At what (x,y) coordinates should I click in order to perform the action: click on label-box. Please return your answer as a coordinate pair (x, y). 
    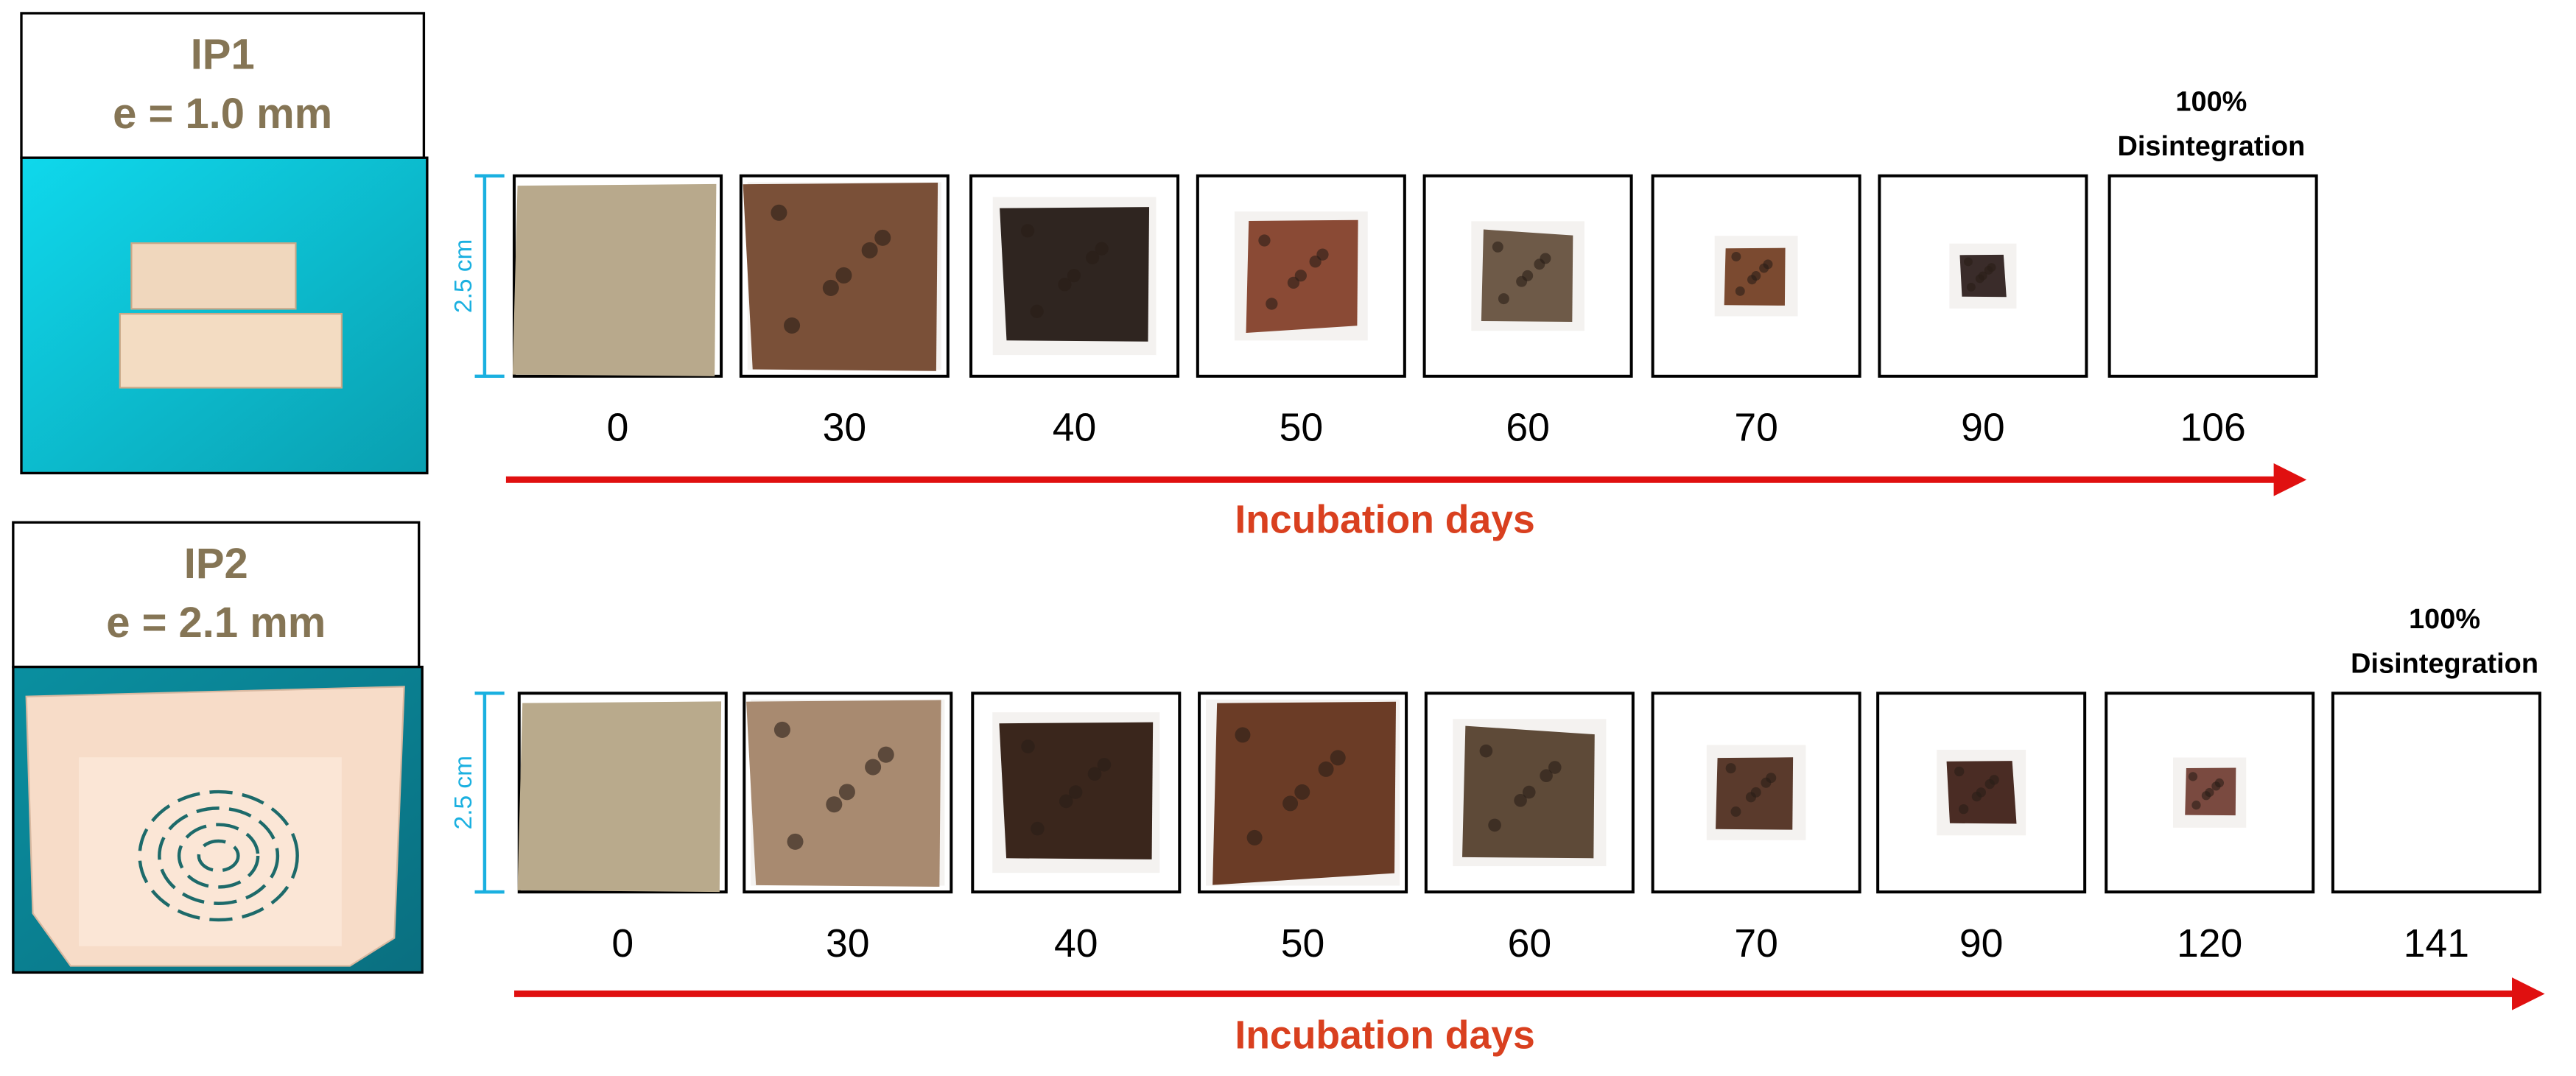
    Looking at the image, I should click on (223, 85).